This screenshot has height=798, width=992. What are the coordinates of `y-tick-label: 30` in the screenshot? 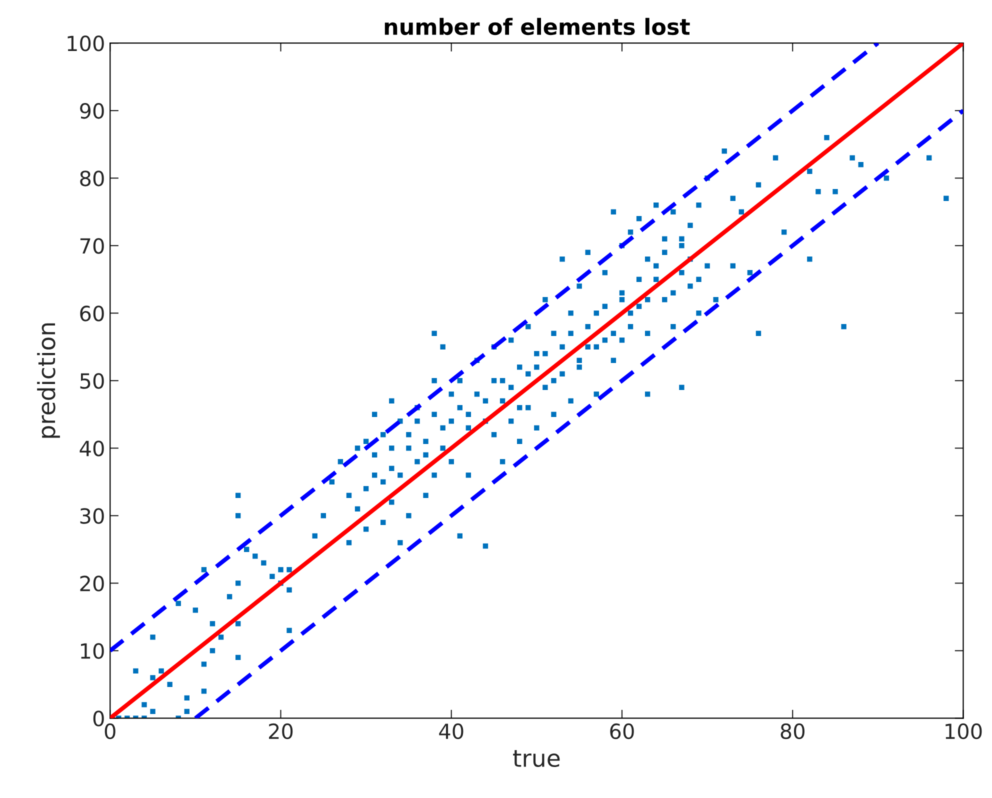 It's located at (92, 516).